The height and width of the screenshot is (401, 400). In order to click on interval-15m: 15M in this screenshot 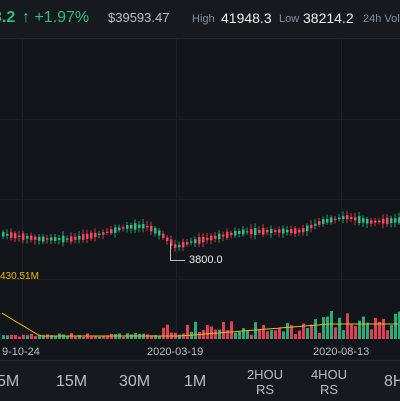, I will do `click(72, 381)`.